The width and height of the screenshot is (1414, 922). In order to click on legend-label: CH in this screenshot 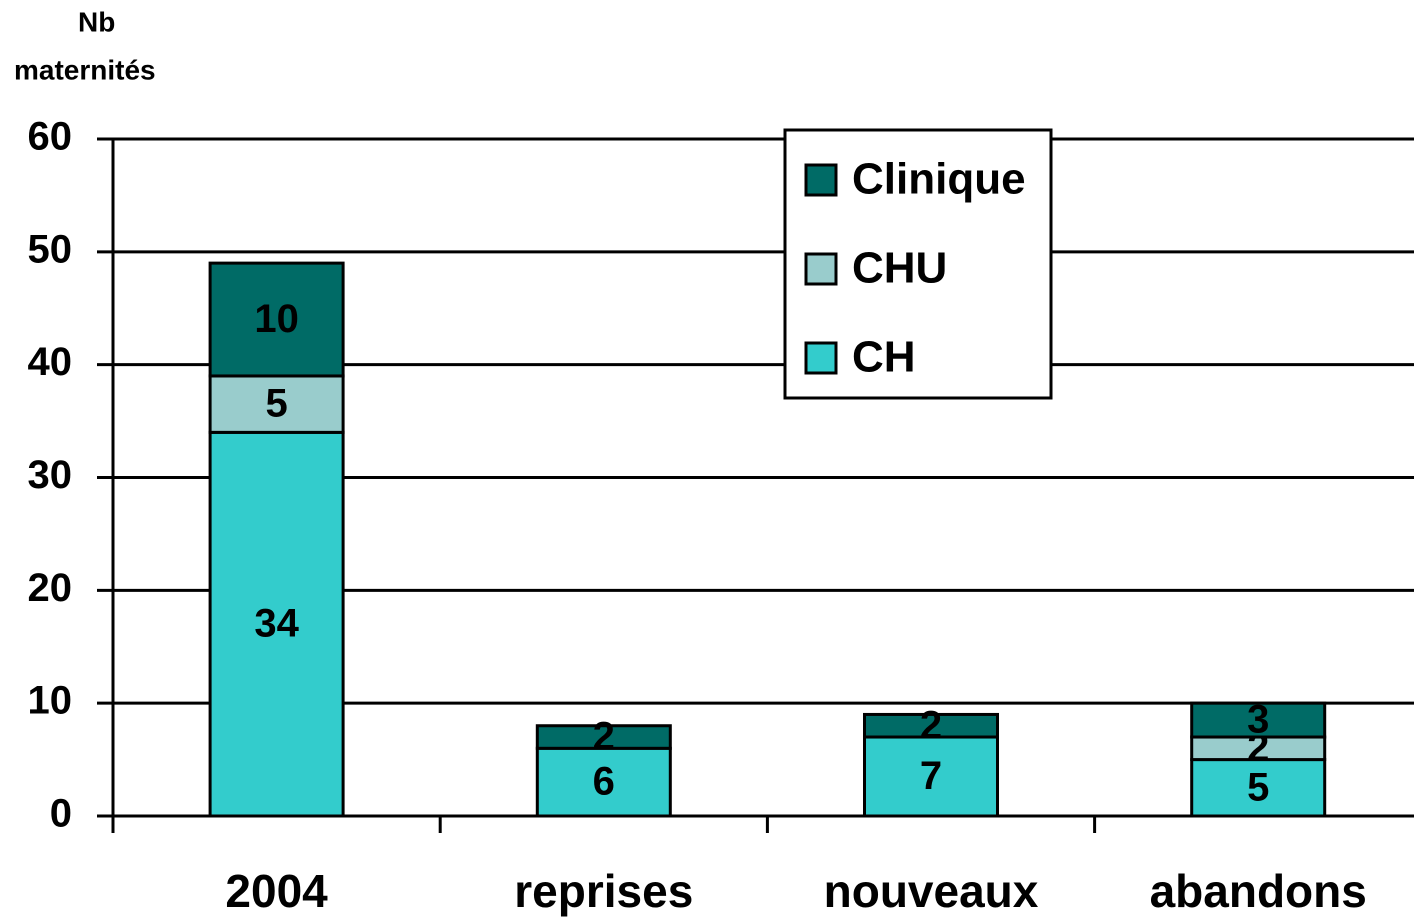, I will do `click(884, 357)`.